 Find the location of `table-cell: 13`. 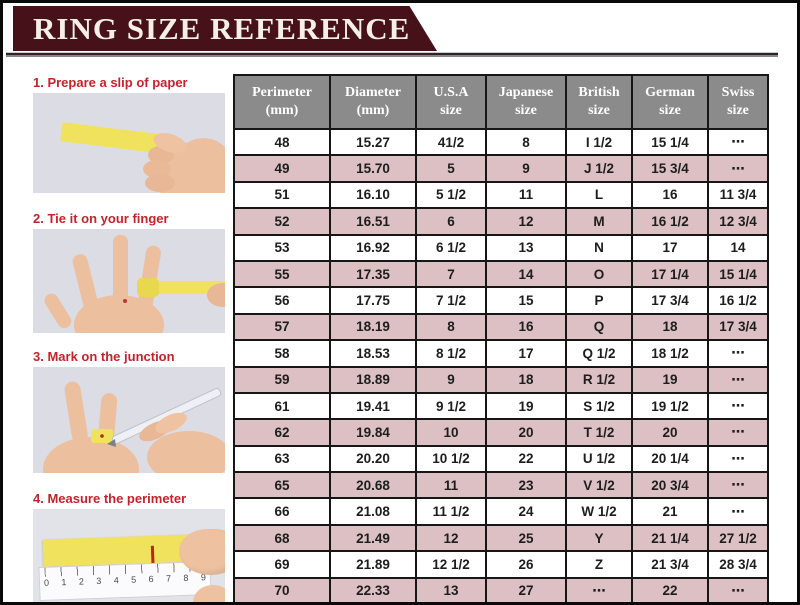

table-cell: 13 is located at coordinates (451, 589).